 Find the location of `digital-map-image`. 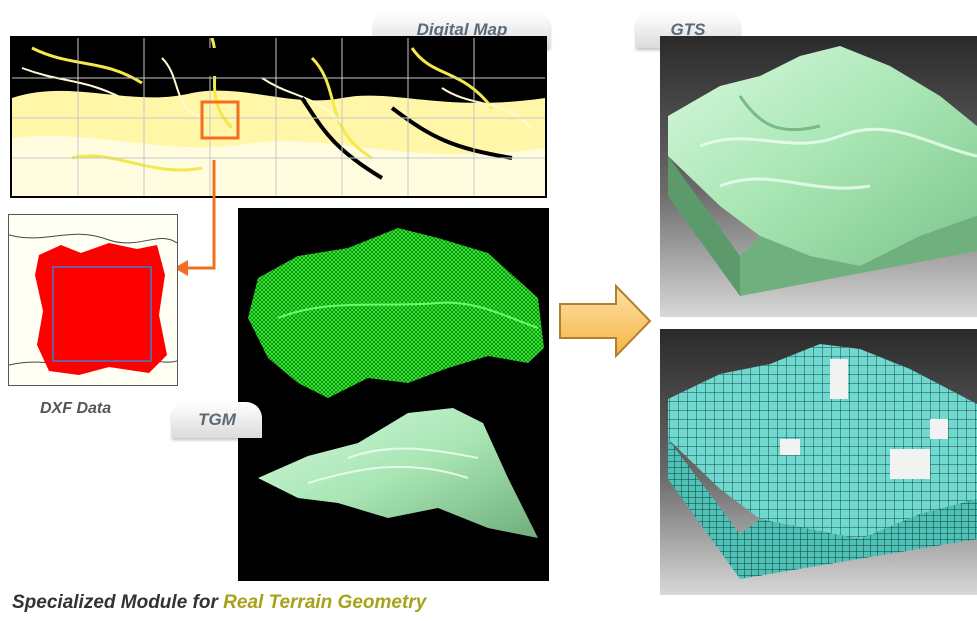

digital-map-image is located at coordinates (278, 117).